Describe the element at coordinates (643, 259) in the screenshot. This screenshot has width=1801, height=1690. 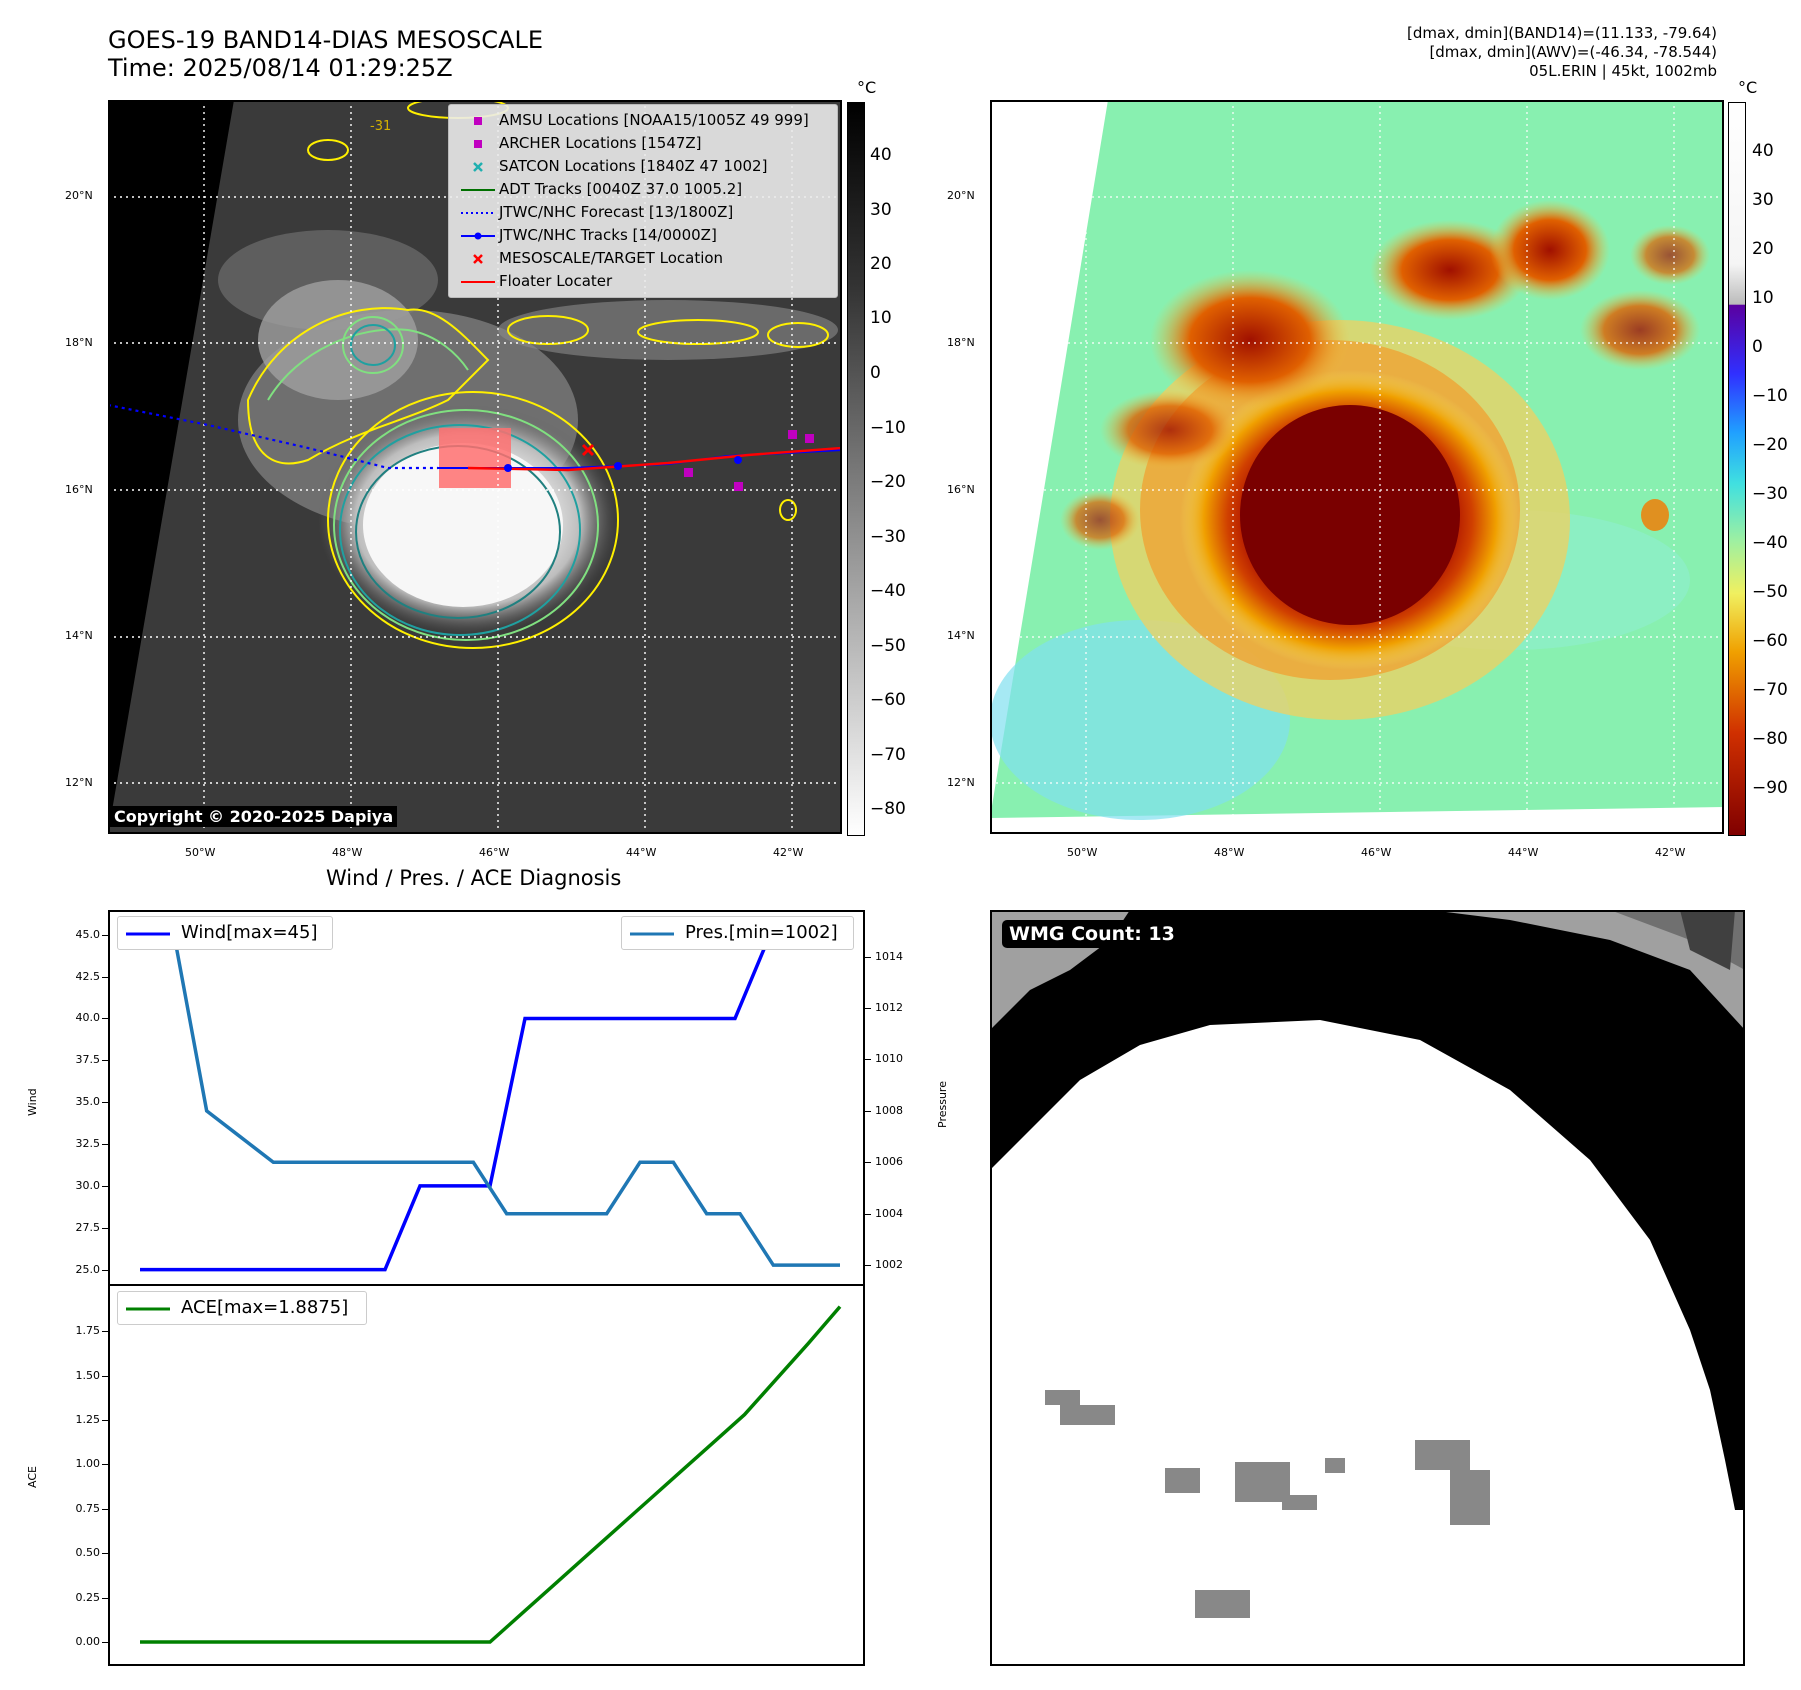
I see `legend-item-target: MESOSCALE/TARGET Location` at that location.